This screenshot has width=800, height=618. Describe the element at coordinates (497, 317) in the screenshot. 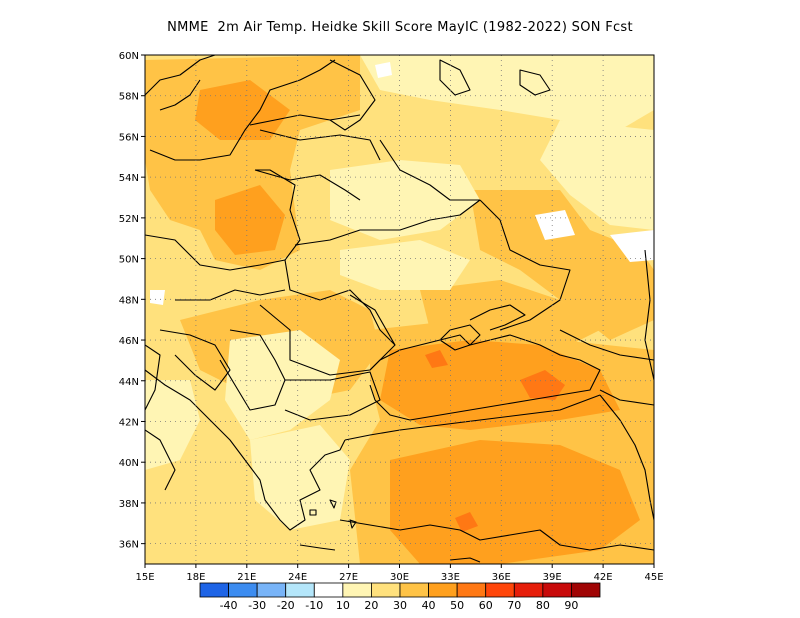

I see `azov-sea` at that location.